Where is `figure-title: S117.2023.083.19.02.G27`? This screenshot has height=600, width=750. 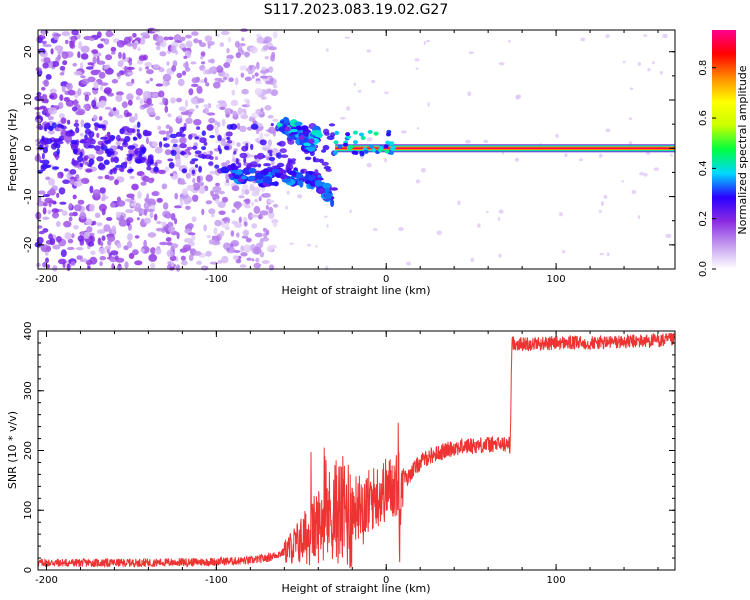 figure-title: S117.2023.083.19.02.G27 is located at coordinates (356, 10).